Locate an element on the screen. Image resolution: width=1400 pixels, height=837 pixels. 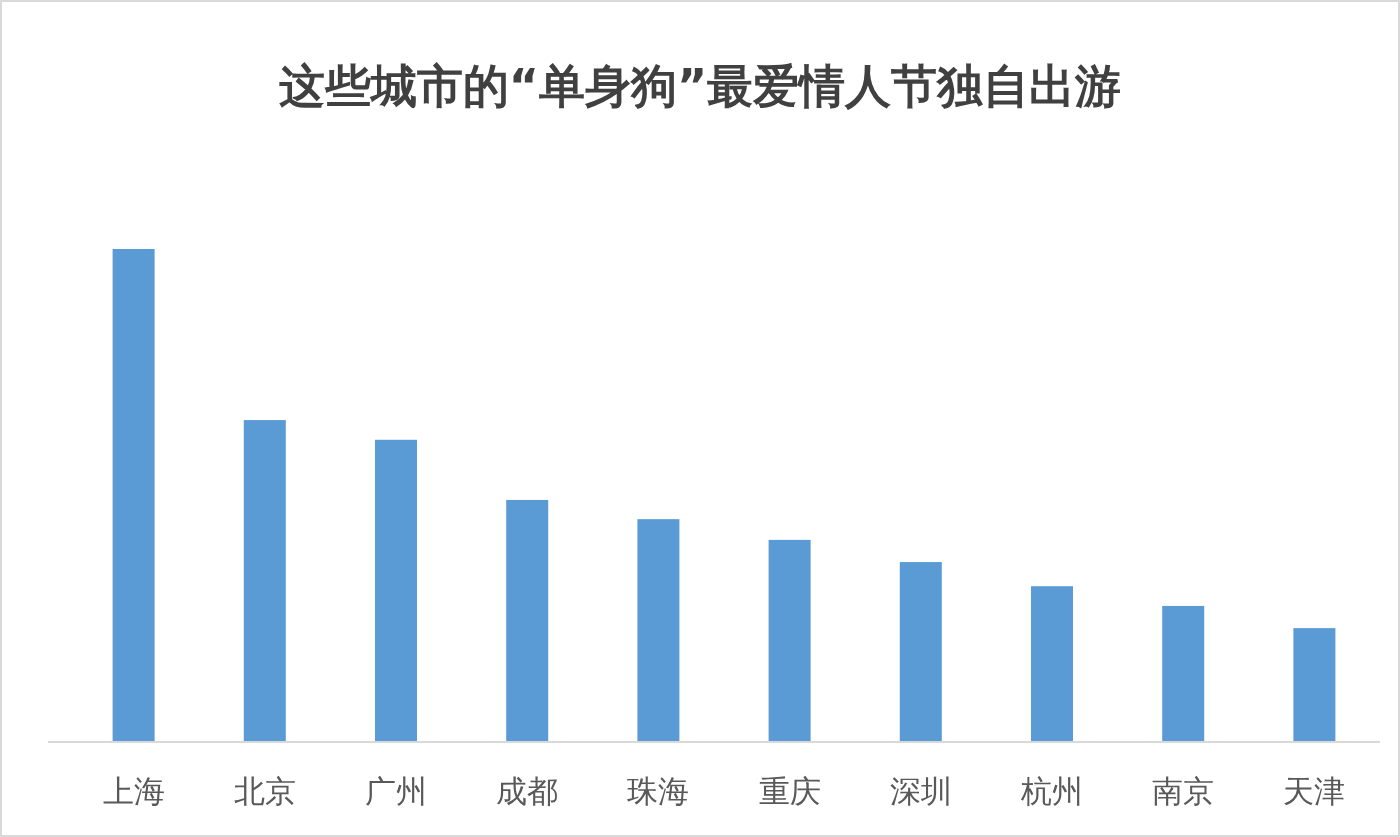
x-tick-label: 北京 is located at coordinates (264, 791).